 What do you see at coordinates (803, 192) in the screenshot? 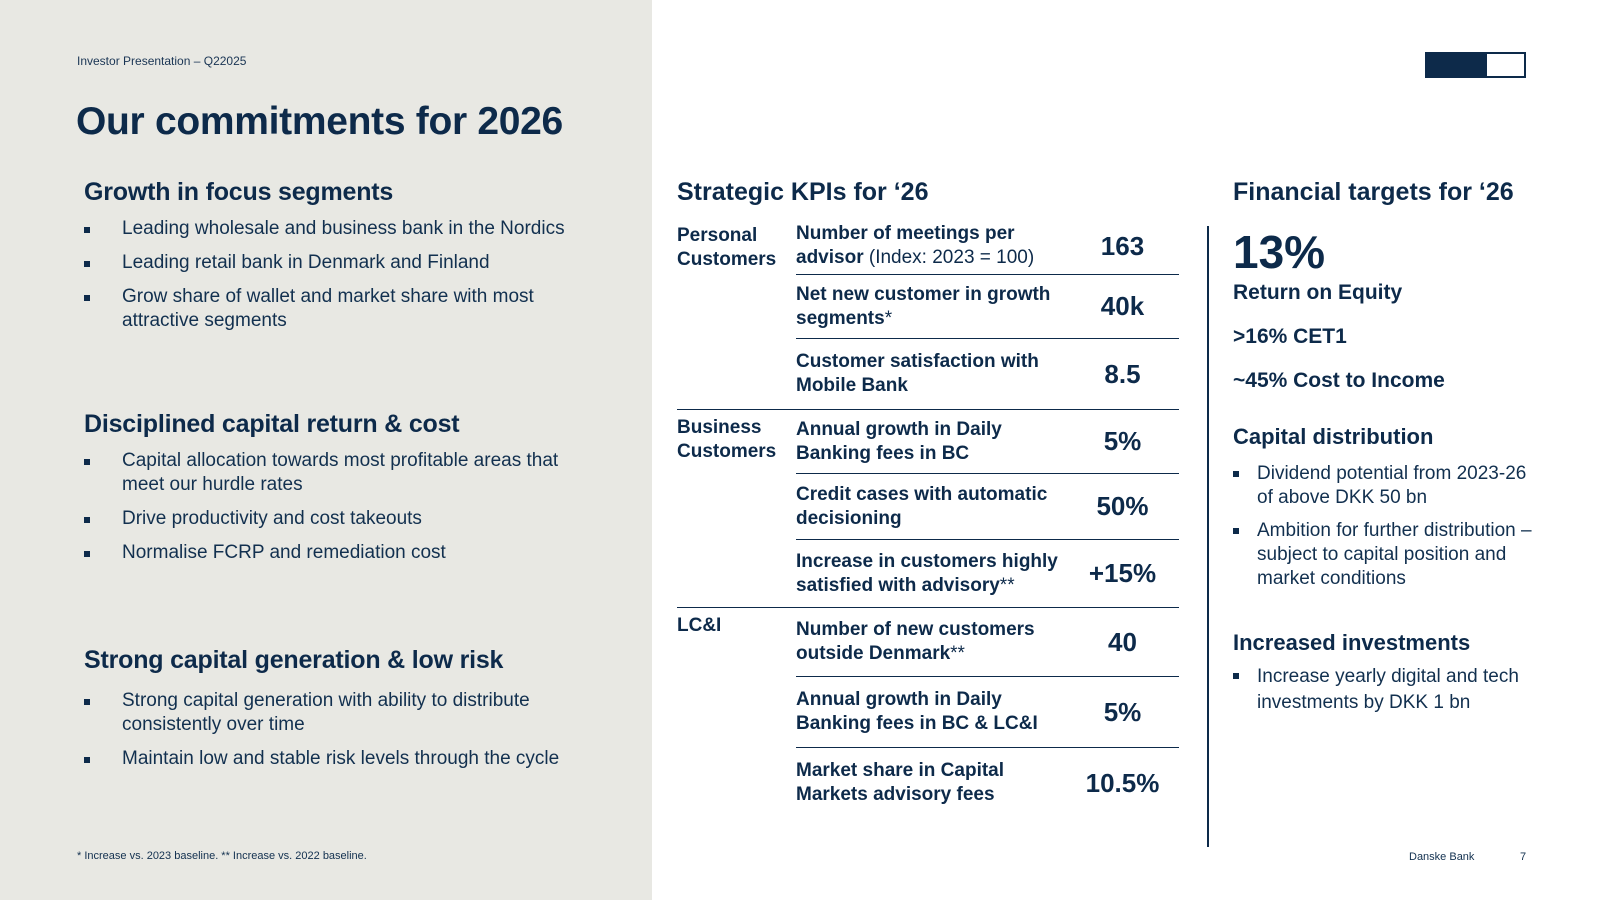
I see `kpi-title: Strategic KPIs for ‘26` at bounding box center [803, 192].